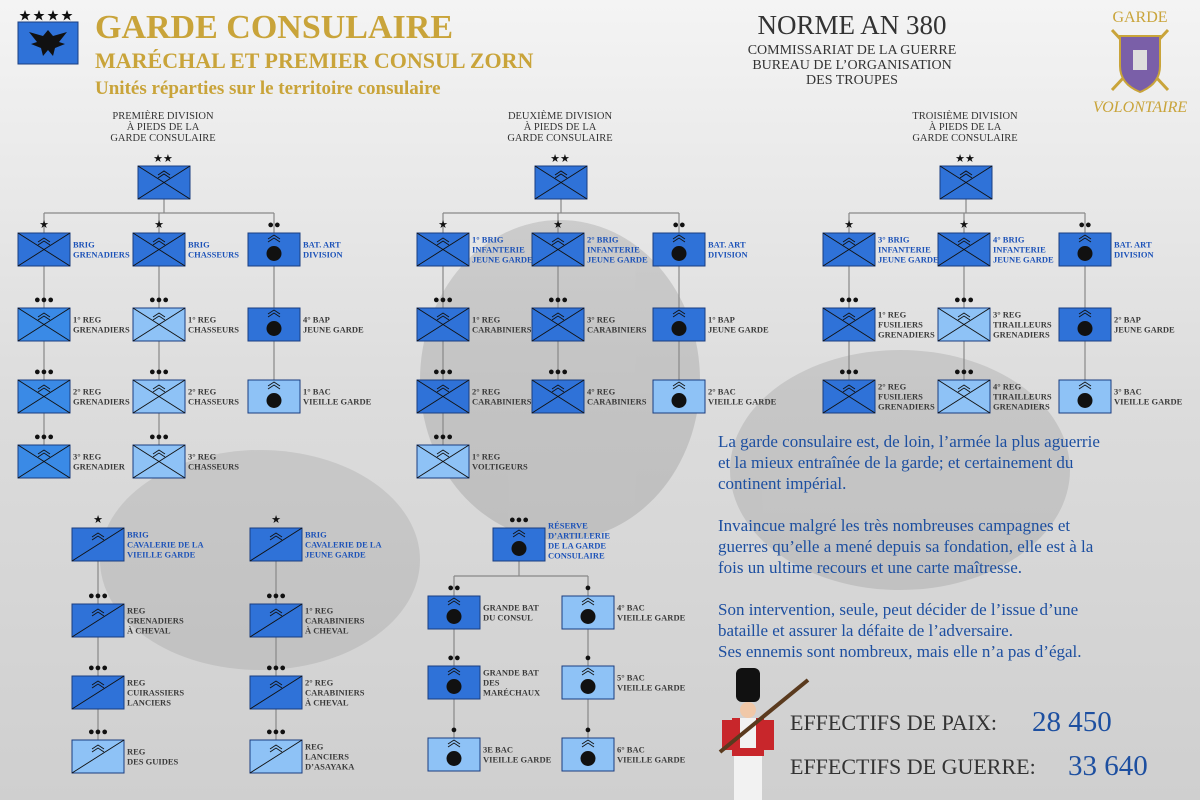 Image resolution: width=1200 pixels, height=800 pixels. What do you see at coordinates (1007, 315) in the screenshot?
I see `unit-label: 3° REG` at bounding box center [1007, 315].